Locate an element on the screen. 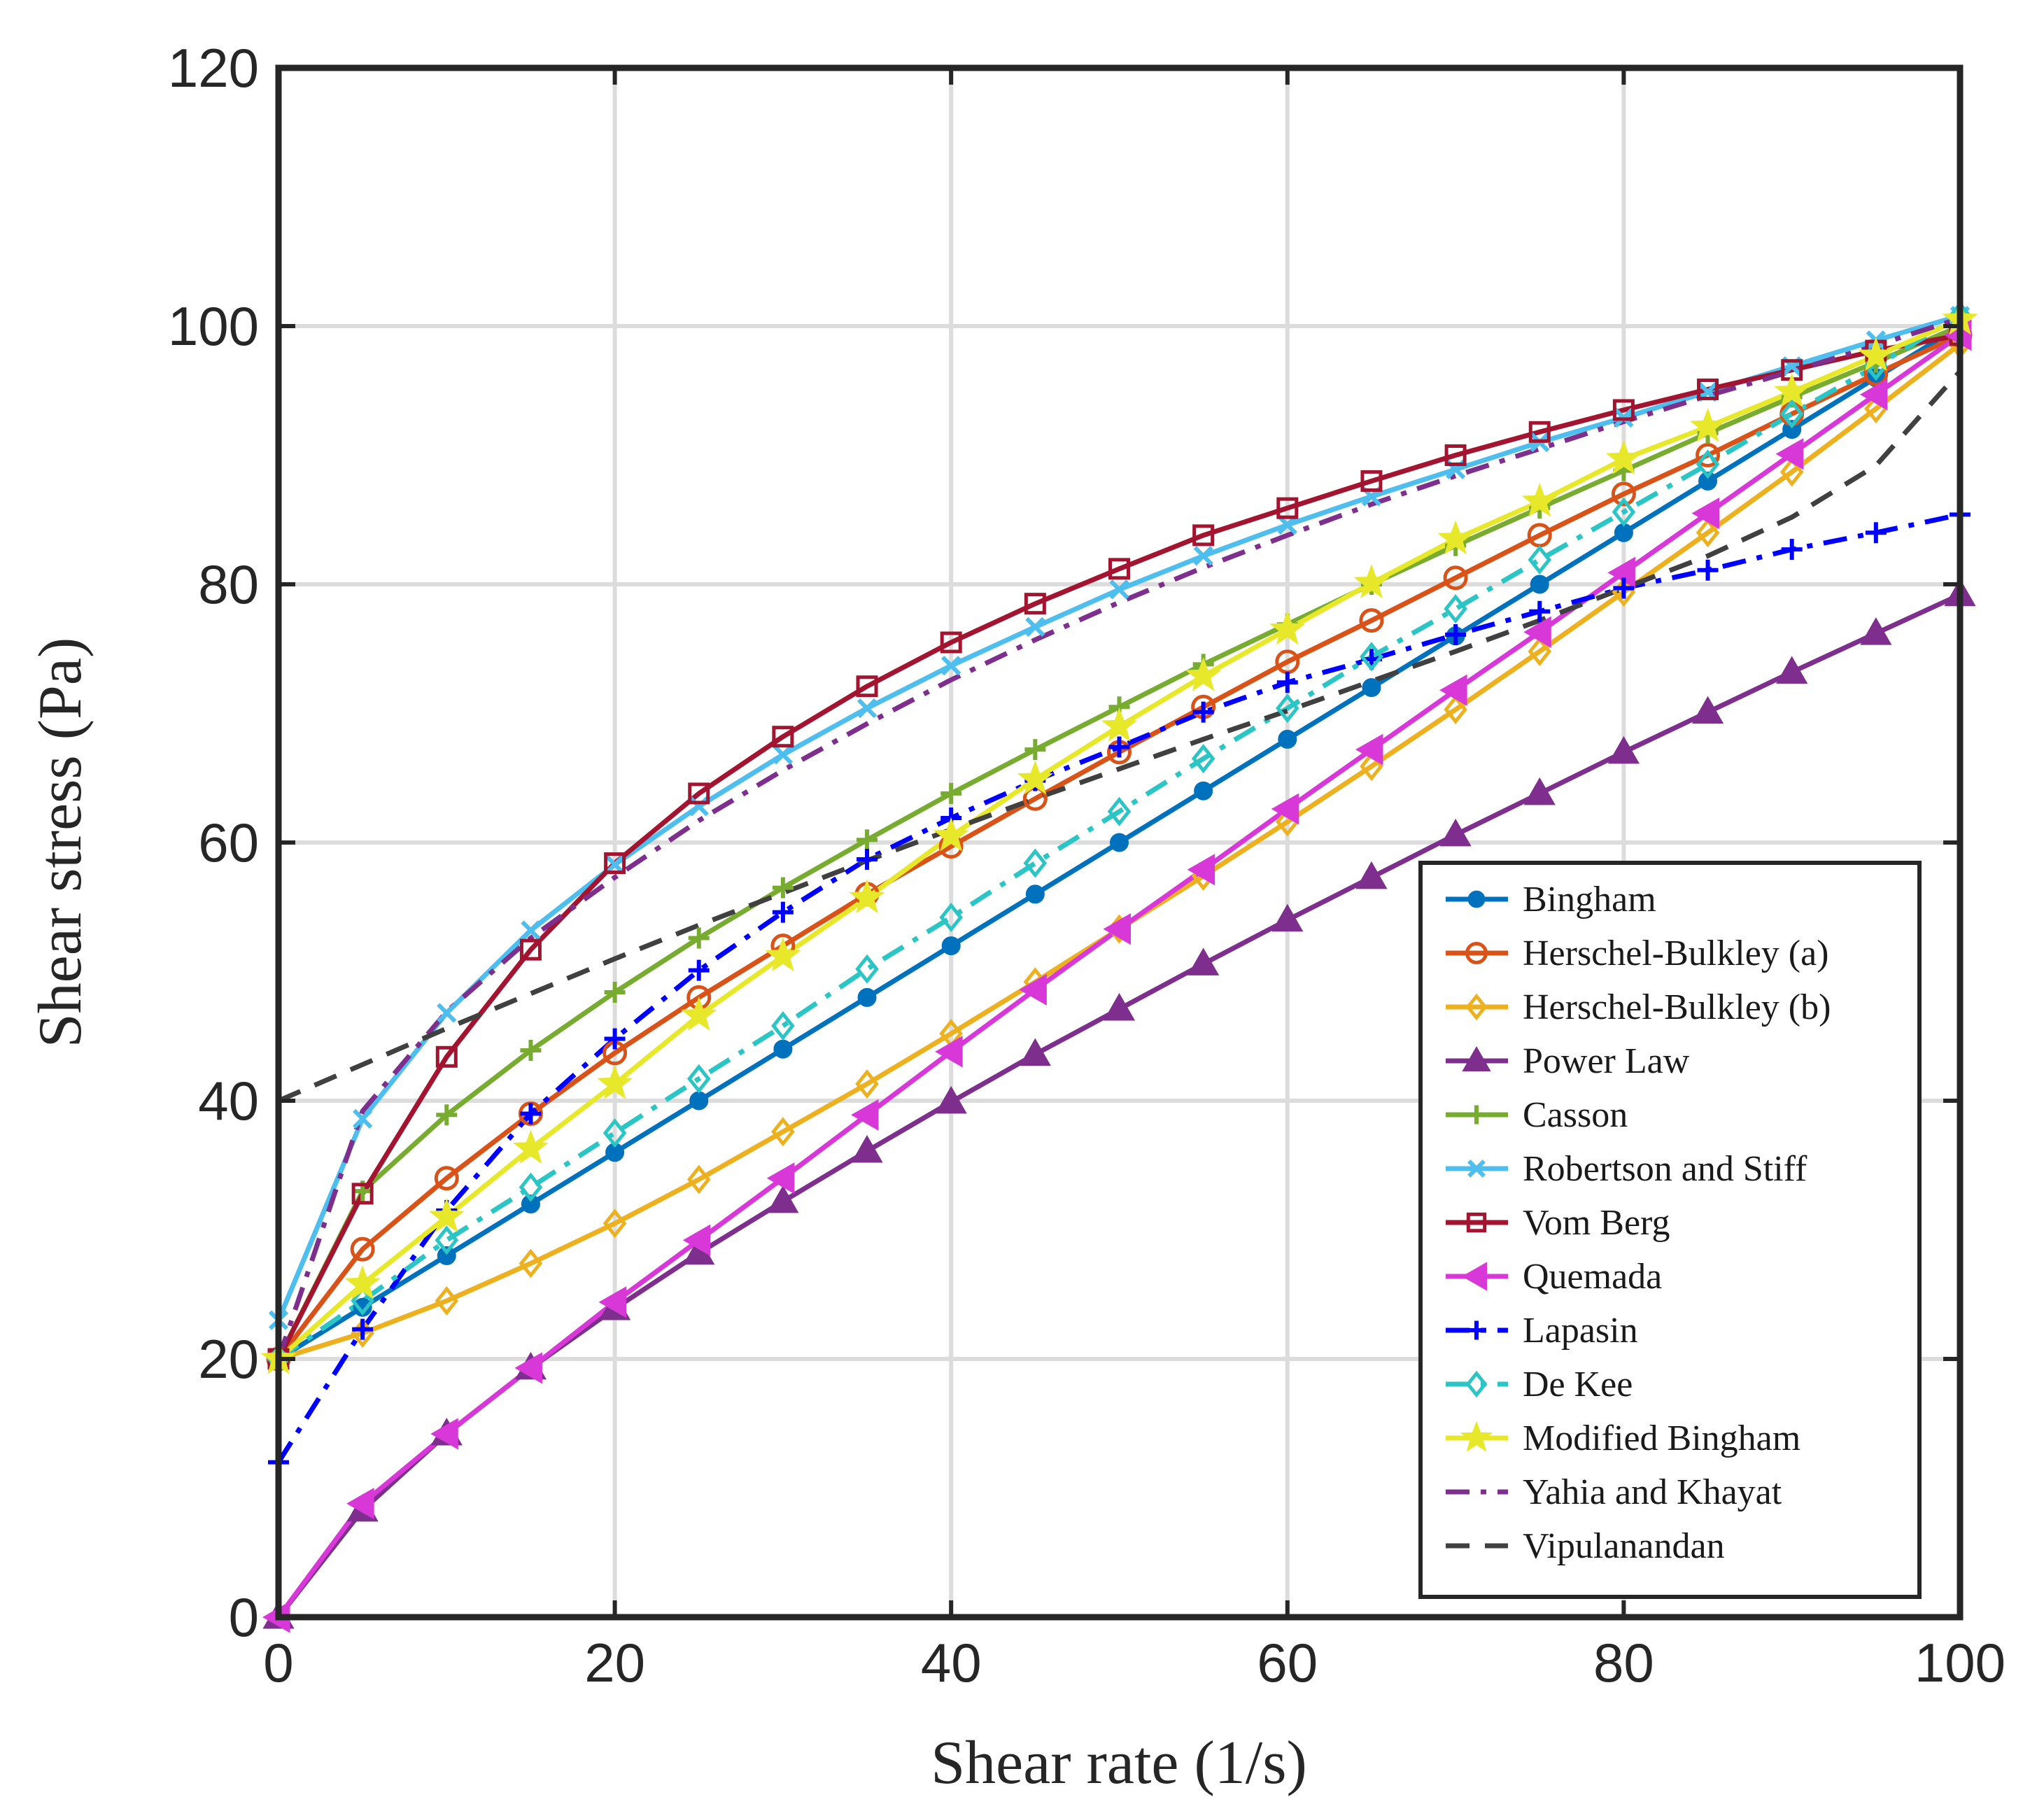  legend-marker-modified-bingham is located at coordinates (1476, 1437).